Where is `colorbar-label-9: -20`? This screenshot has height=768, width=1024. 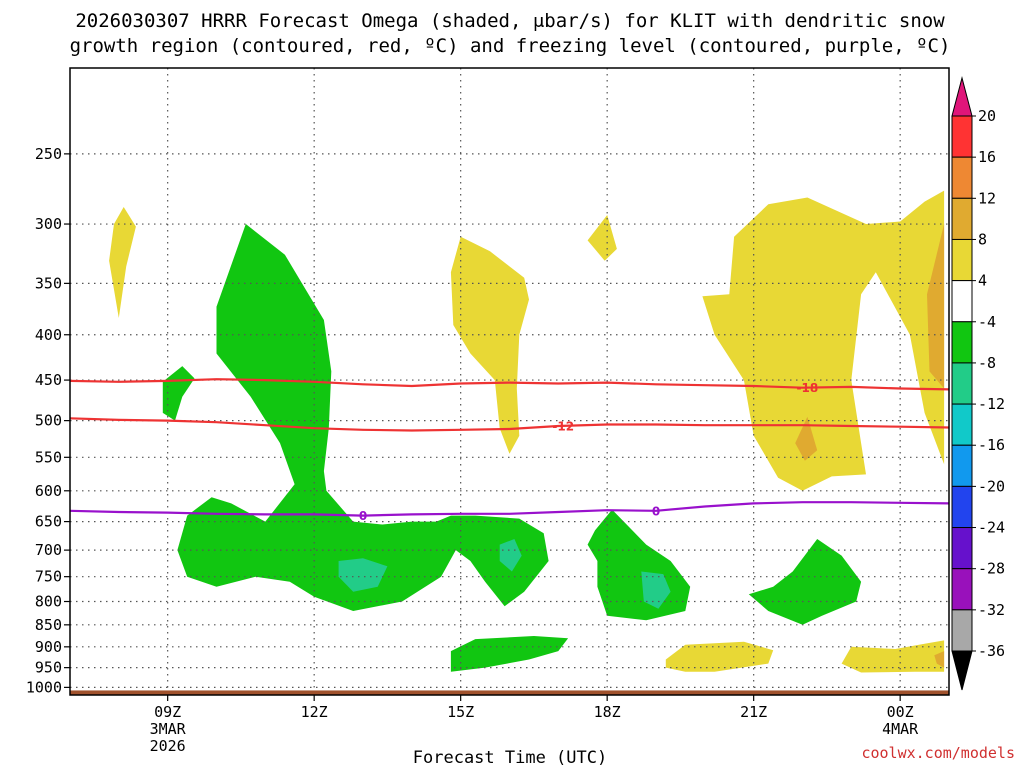 colorbar-label-9: -20 is located at coordinates (991, 486).